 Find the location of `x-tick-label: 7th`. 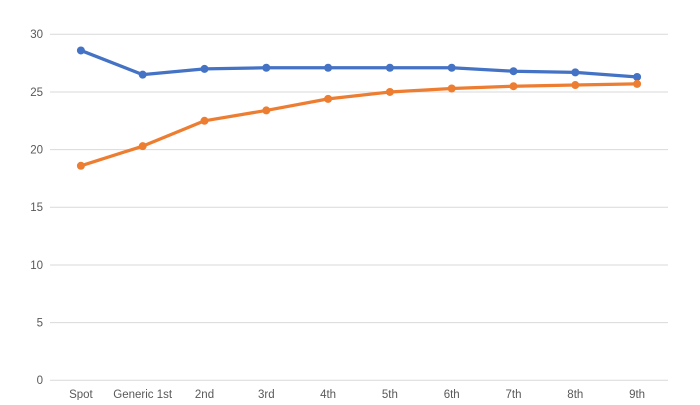

x-tick-label: 7th is located at coordinates (514, 394).